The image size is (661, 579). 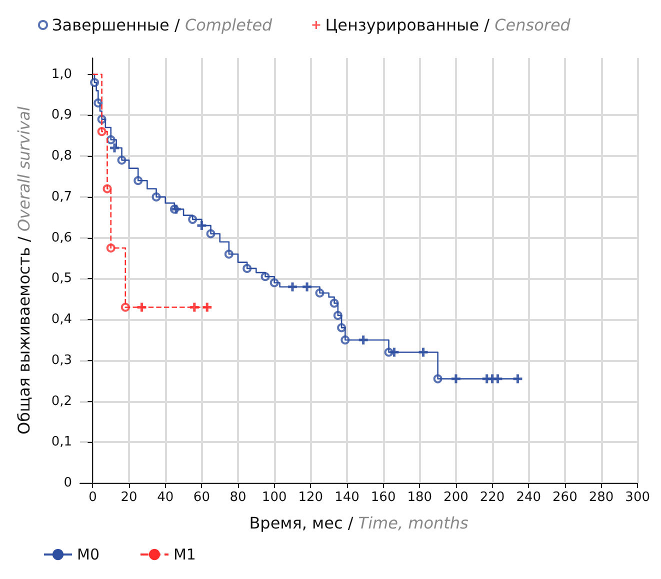 I want to click on x-tick-label: 140, so click(x=347, y=497).